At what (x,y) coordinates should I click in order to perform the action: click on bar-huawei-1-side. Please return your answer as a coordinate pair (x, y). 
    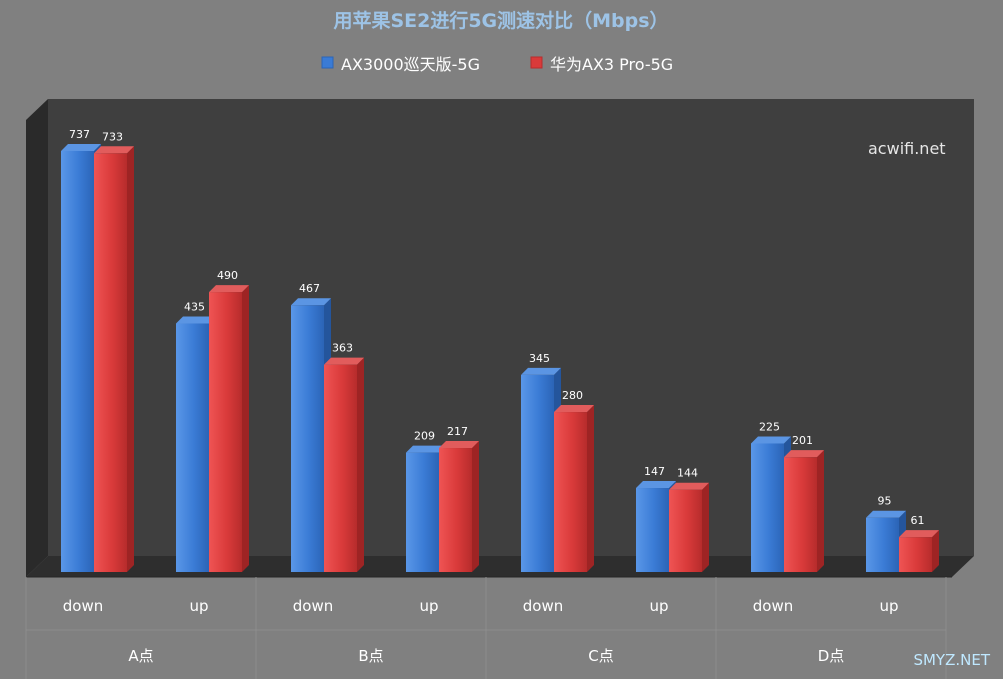
    Looking at the image, I should click on (245, 428).